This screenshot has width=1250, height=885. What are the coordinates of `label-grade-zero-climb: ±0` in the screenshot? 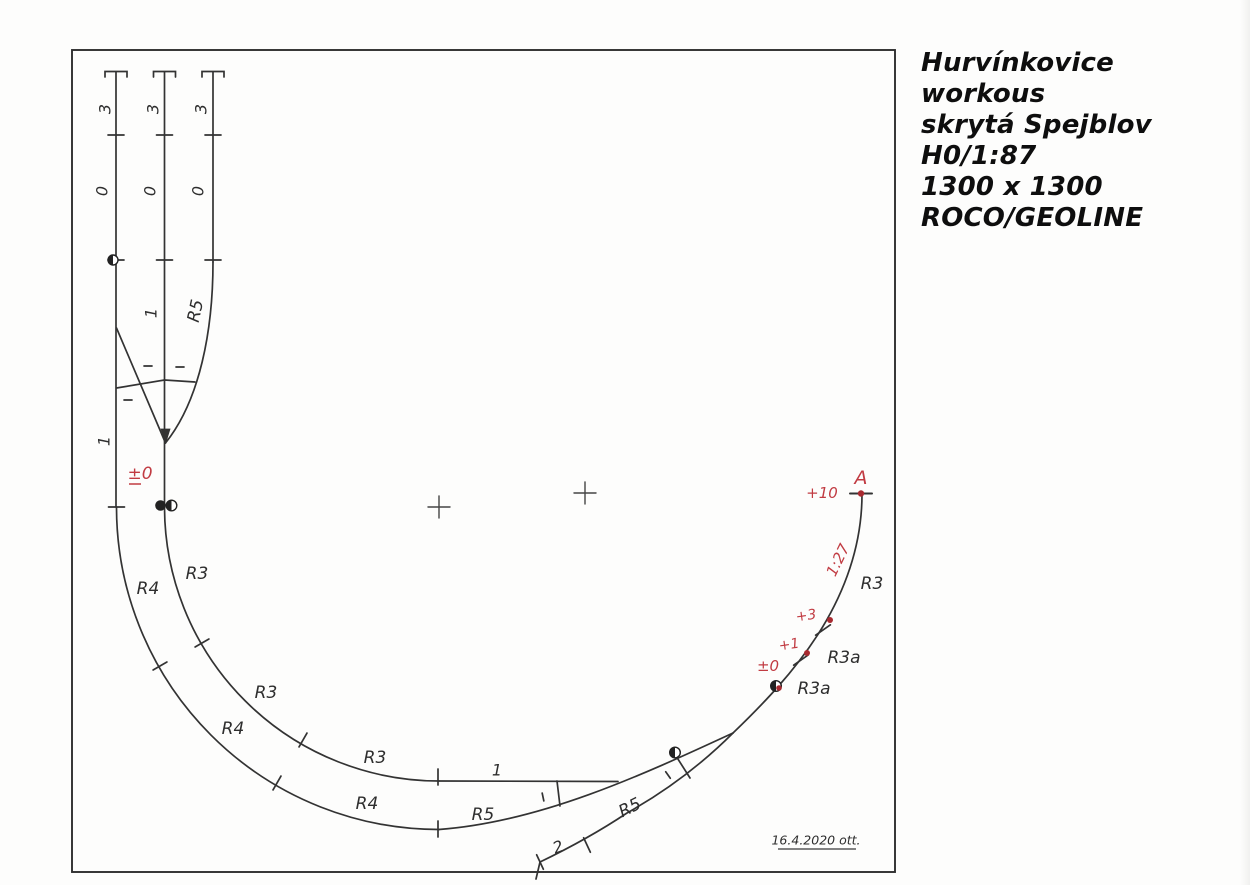 It's located at (768, 666).